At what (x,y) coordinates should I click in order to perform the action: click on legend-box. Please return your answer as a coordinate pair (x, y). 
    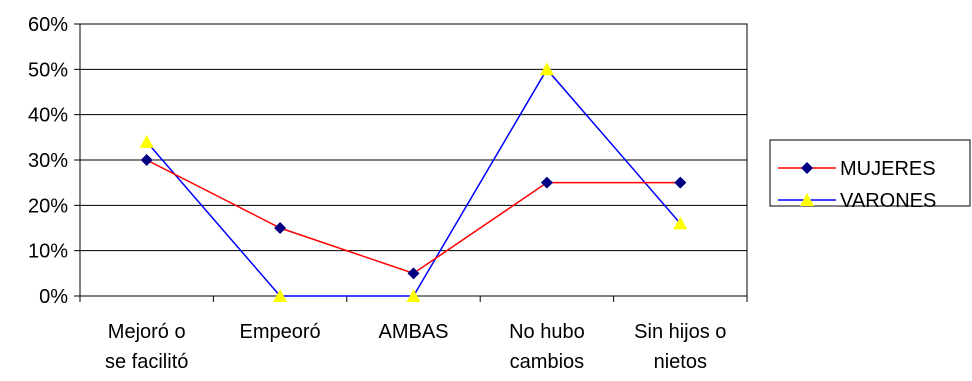
    Looking at the image, I should click on (870, 173).